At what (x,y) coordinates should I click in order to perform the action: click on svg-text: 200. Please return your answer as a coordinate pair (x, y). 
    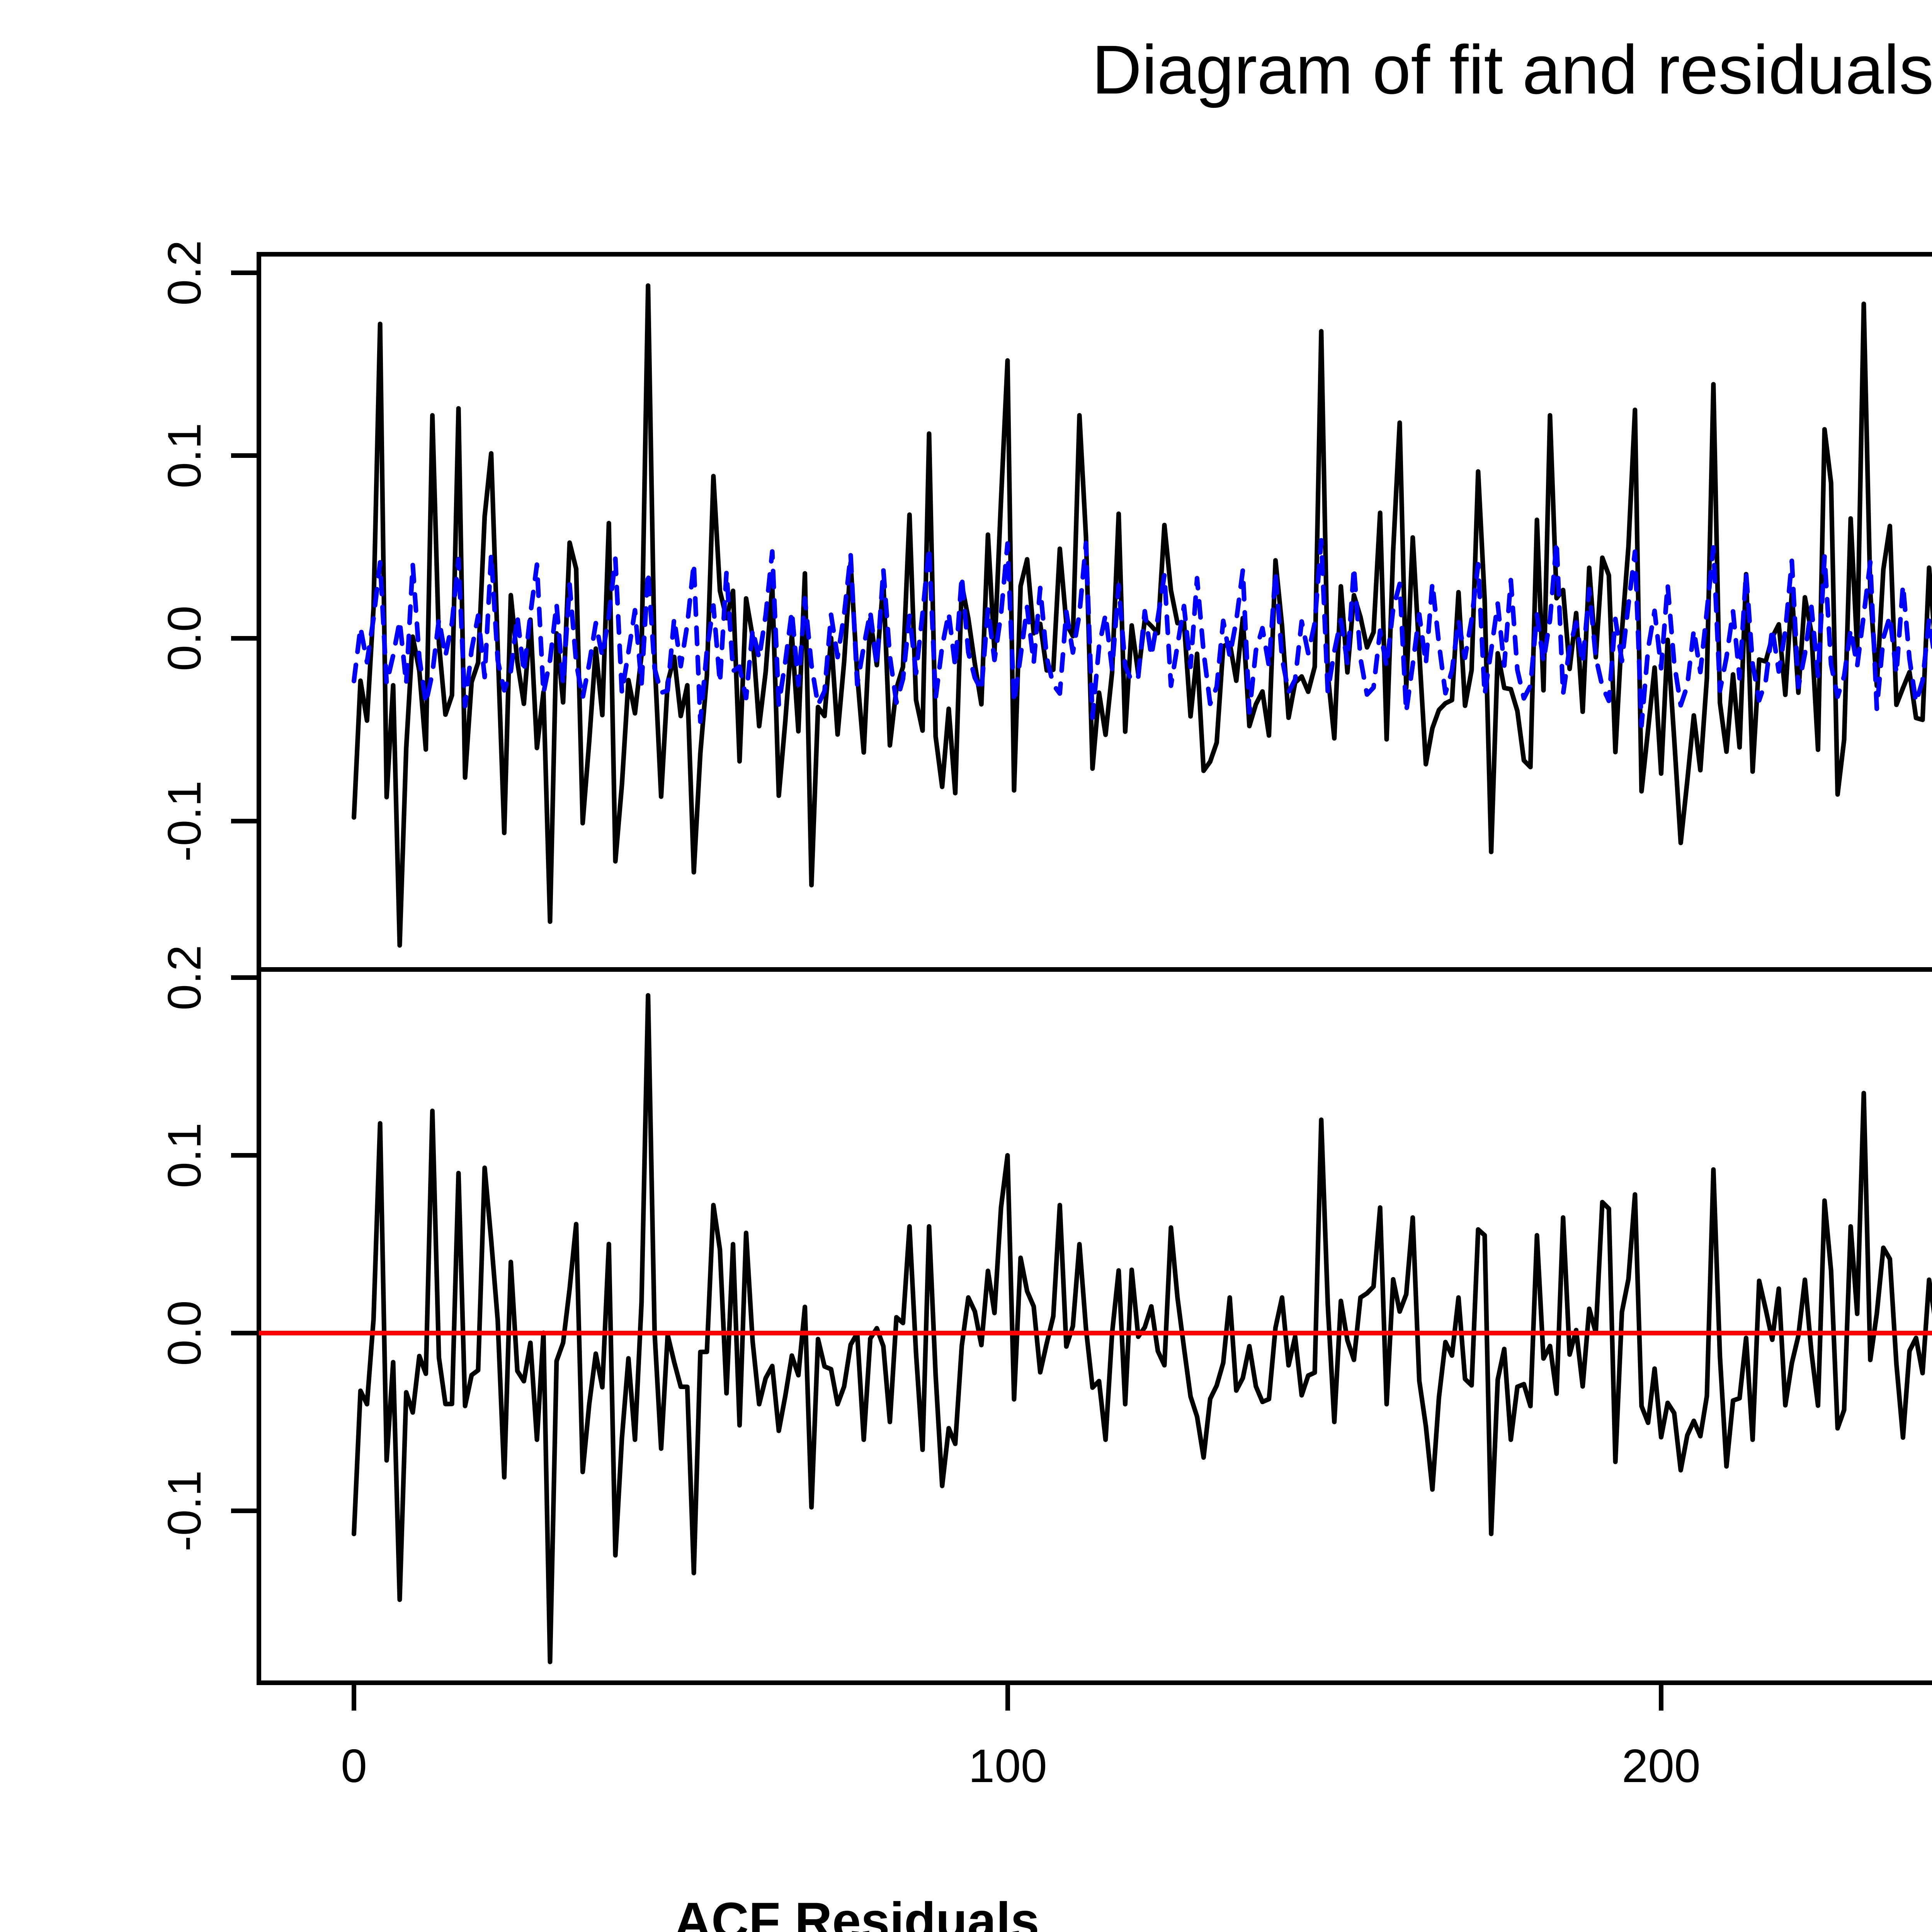
    Looking at the image, I should click on (1661, 1766).